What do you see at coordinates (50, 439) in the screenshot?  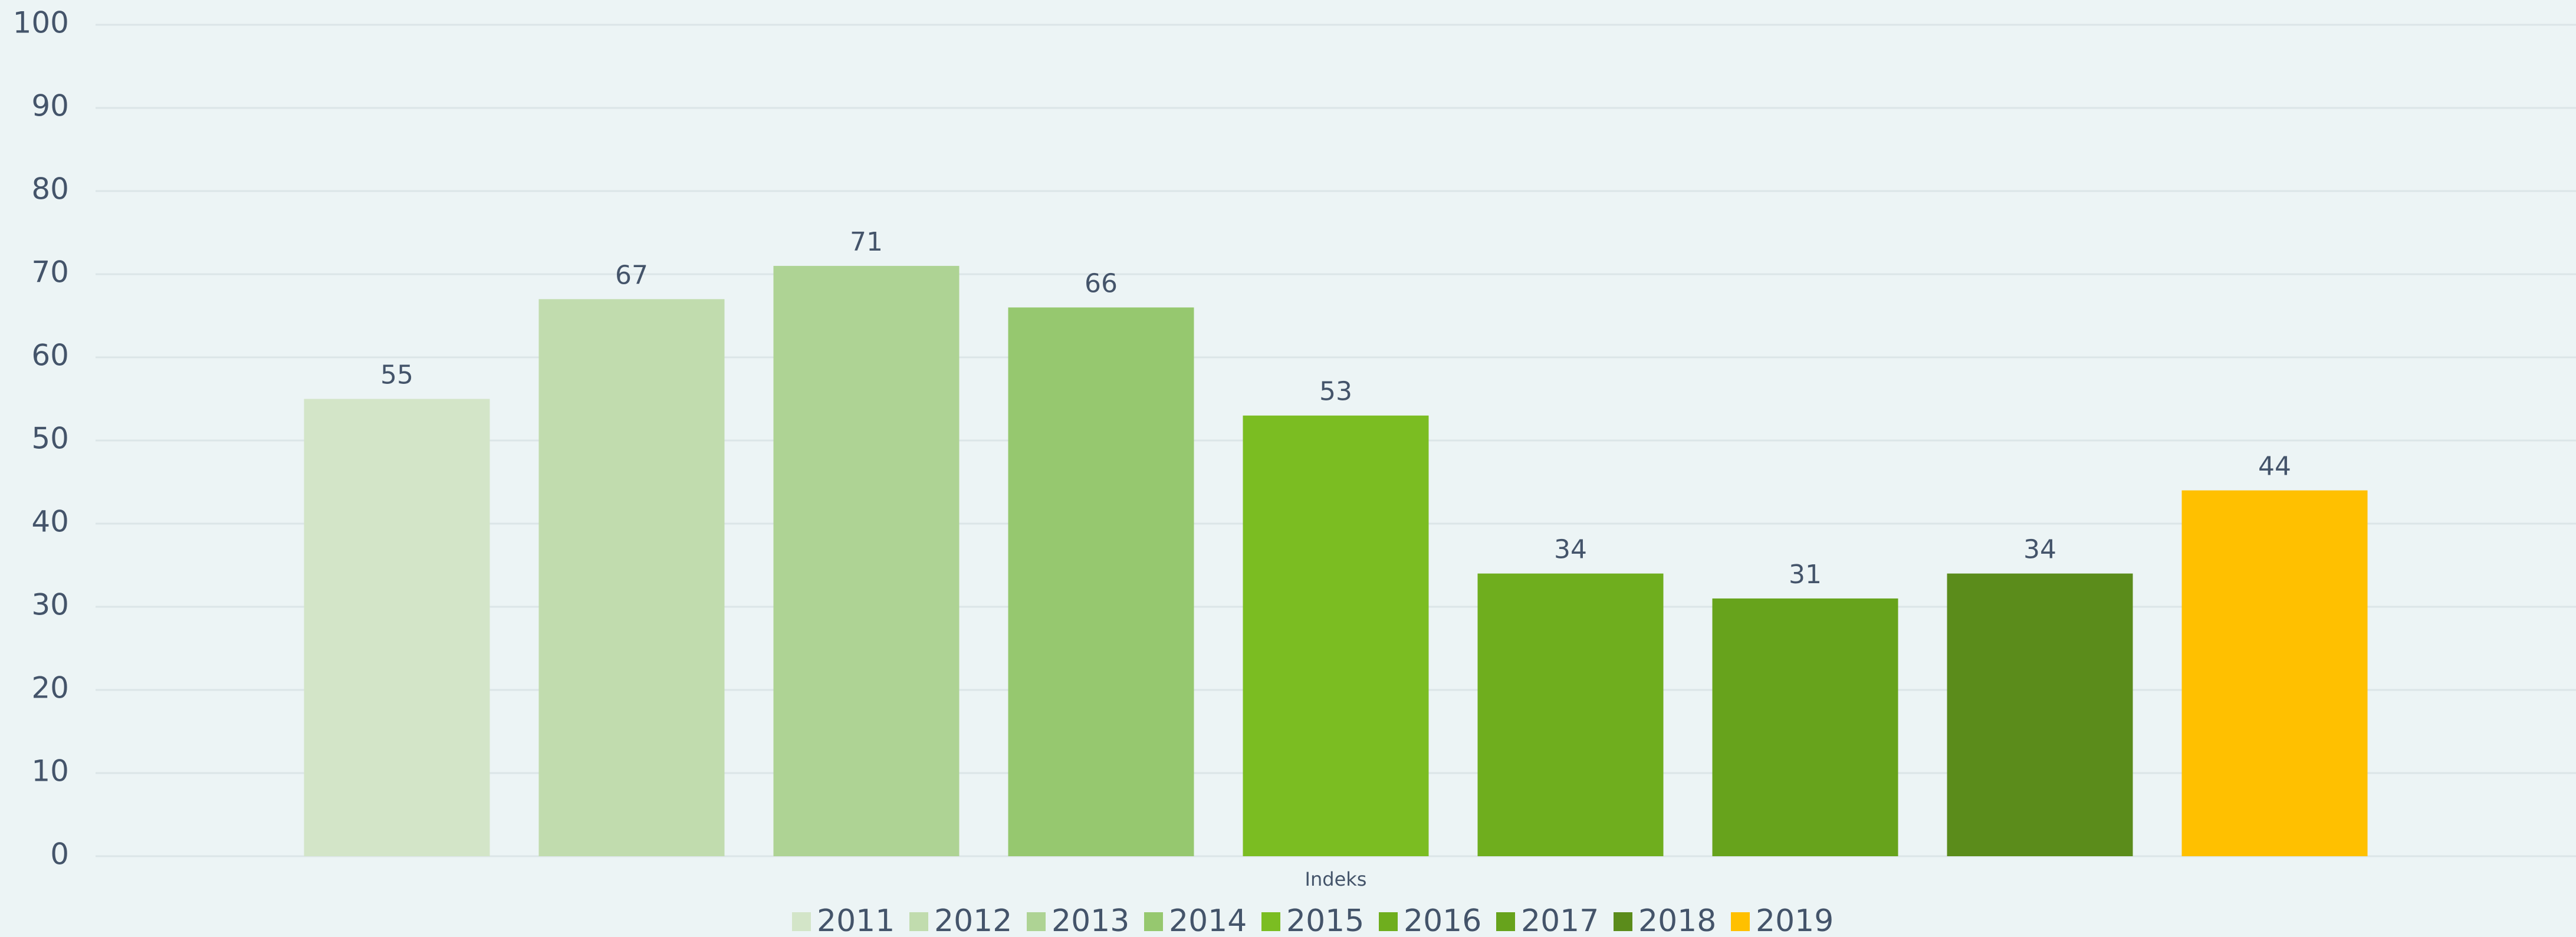 I see `y-tick-label: 50` at bounding box center [50, 439].